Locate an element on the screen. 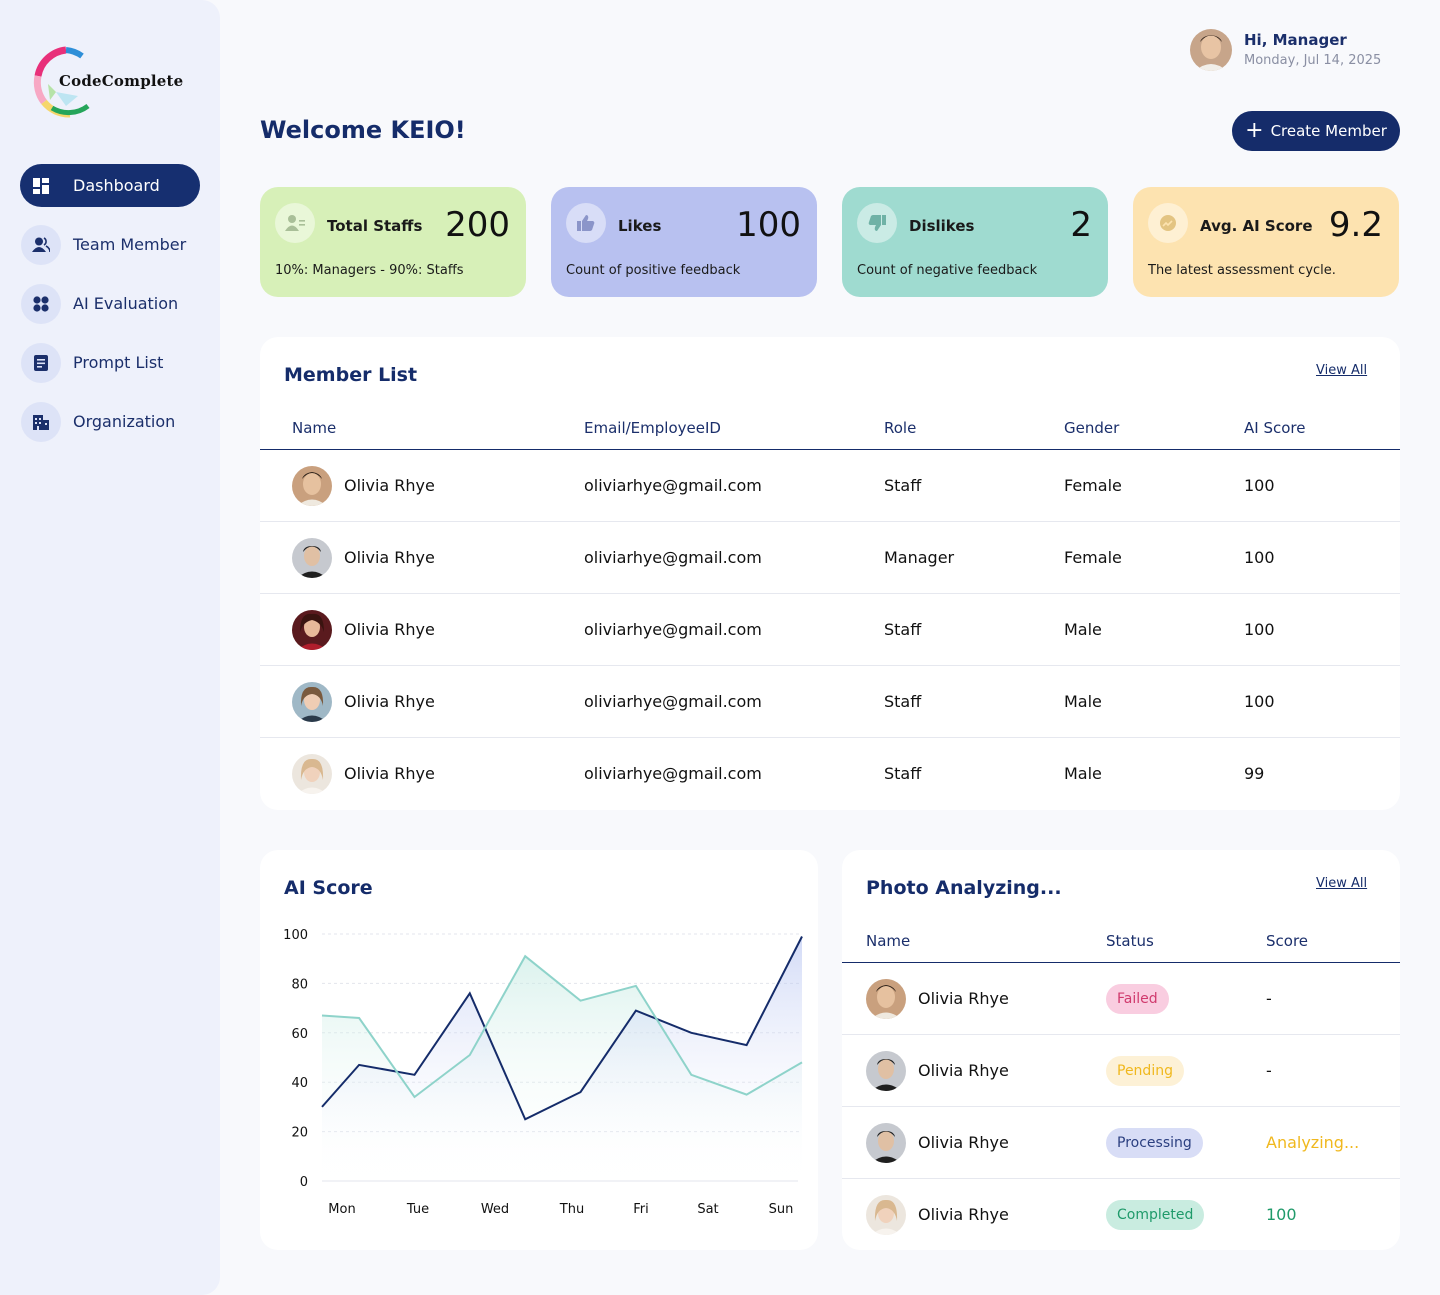  sidebar-item-label: Dashboard is located at coordinates (116, 185).